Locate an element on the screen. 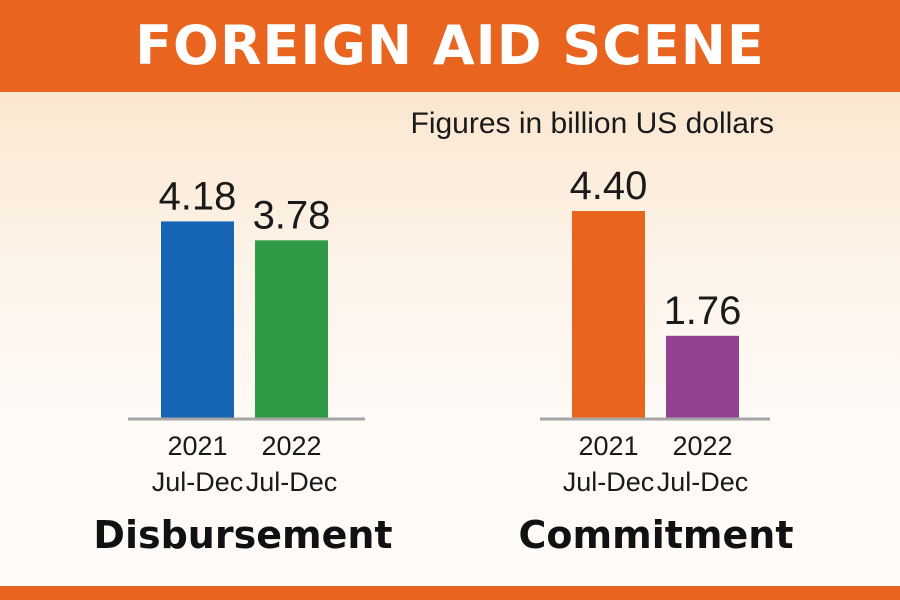  commitment-tick-label-1-line-1: 2021 is located at coordinates (608, 446).